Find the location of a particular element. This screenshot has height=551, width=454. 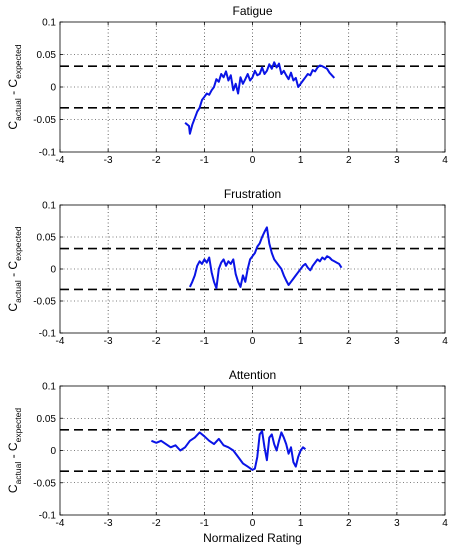

chart-title: Frustration is located at coordinates (252, 194).